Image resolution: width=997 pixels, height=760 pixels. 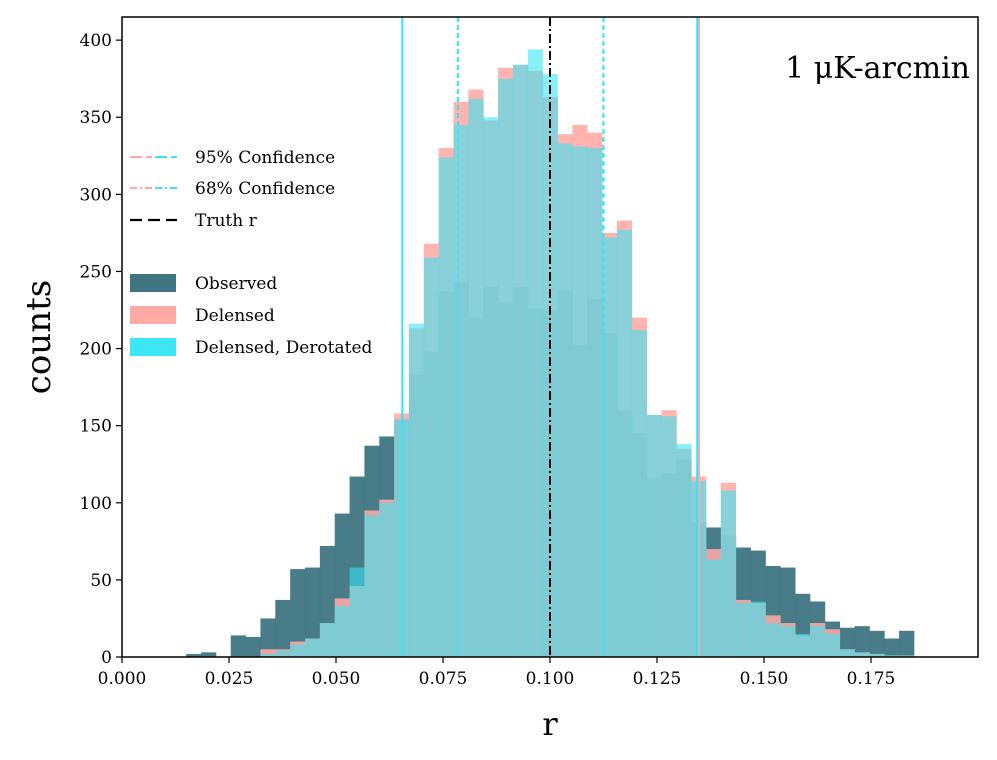 I want to click on legend-label-68-confidence: 68% Confidence, so click(x=265, y=189).